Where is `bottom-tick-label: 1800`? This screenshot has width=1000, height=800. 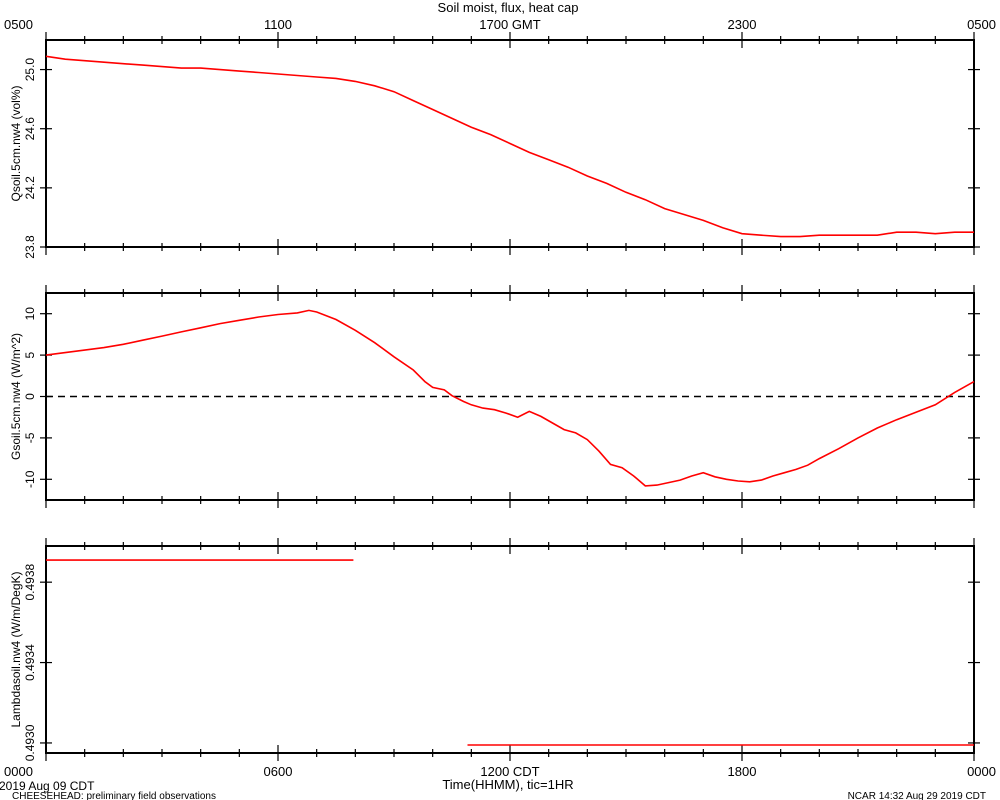 bottom-tick-label: 1800 is located at coordinates (742, 771).